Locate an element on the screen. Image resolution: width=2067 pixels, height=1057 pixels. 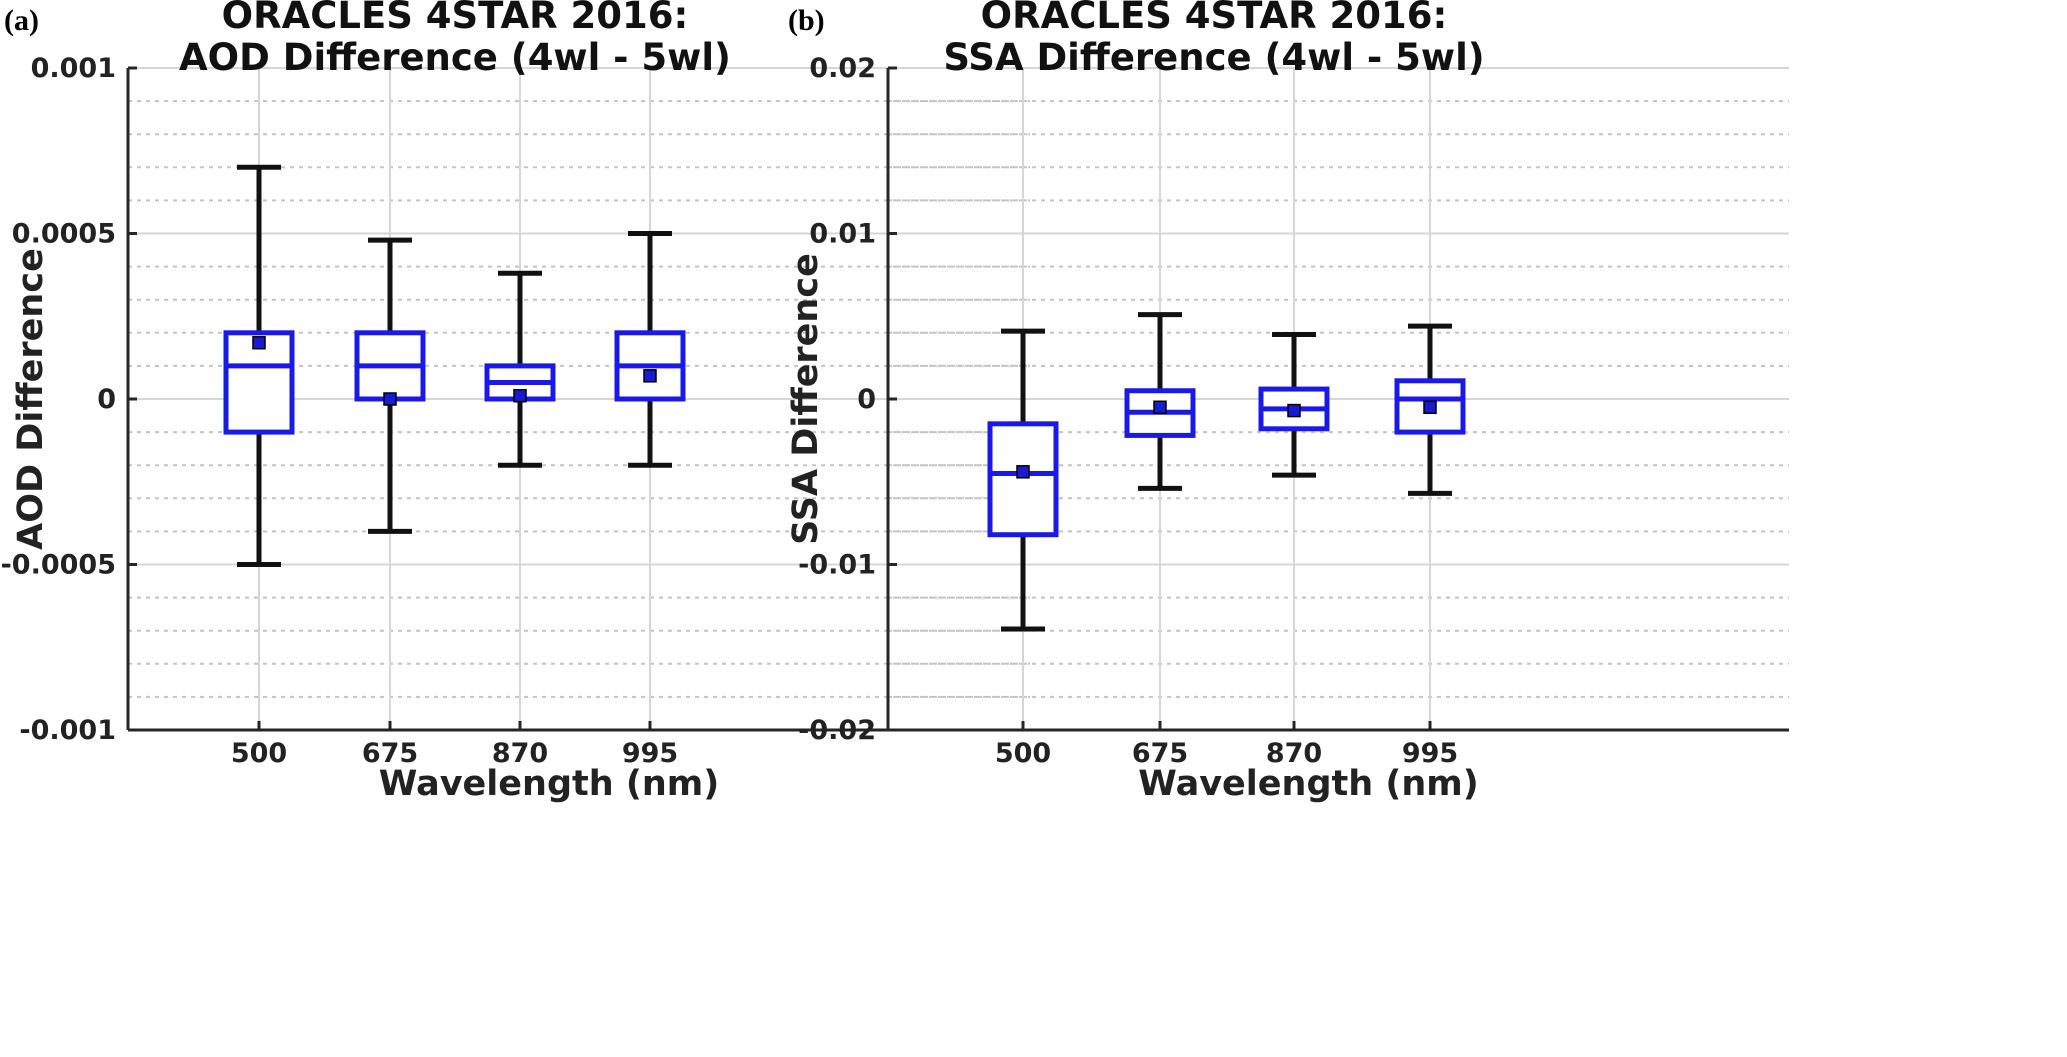
chart-0-y-tick-label: 0.001 is located at coordinates (73, 68).